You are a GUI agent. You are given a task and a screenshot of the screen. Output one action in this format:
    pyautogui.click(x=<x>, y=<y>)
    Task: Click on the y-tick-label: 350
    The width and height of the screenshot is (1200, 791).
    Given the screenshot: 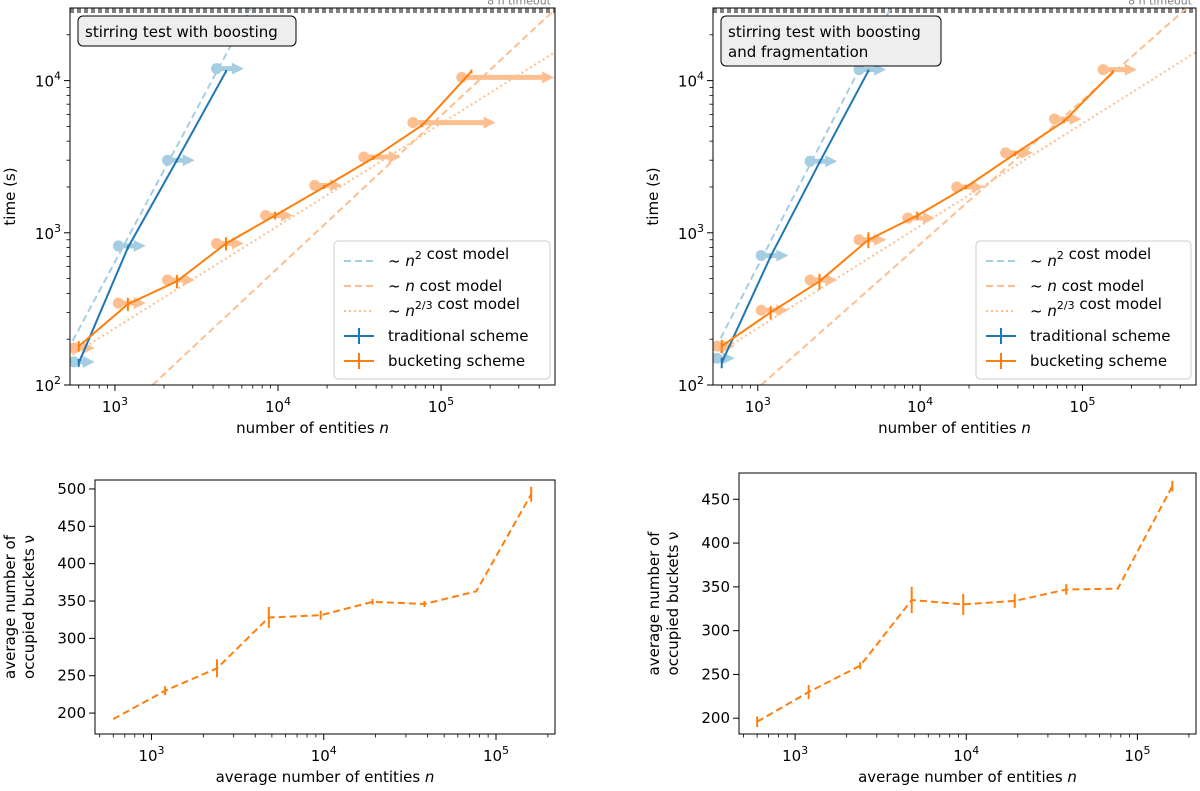 What is the action you would take?
    pyautogui.click(x=715, y=587)
    